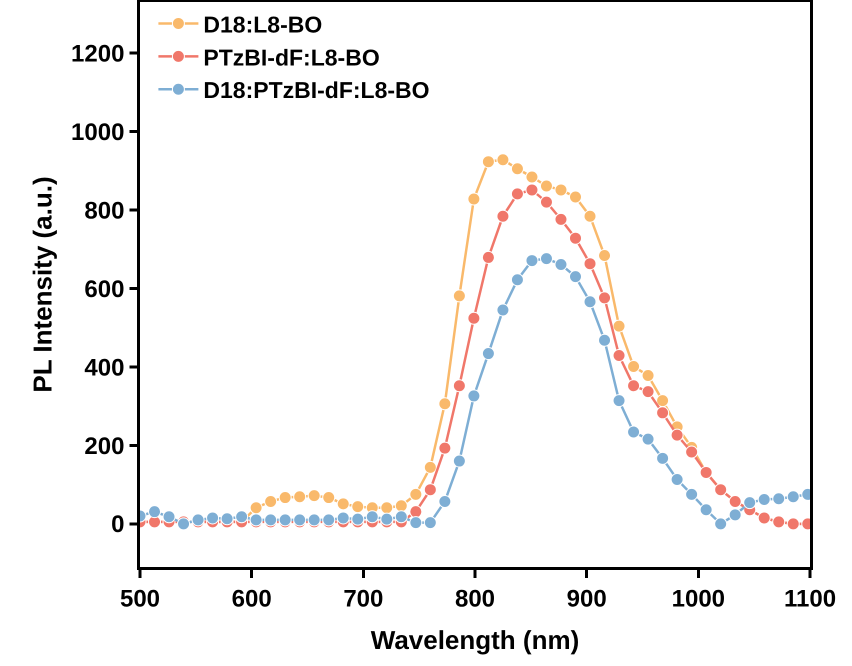 The width and height of the screenshot is (852, 666). What do you see at coordinates (104, 368) in the screenshot?
I see `y-tick-label: 400` at bounding box center [104, 368].